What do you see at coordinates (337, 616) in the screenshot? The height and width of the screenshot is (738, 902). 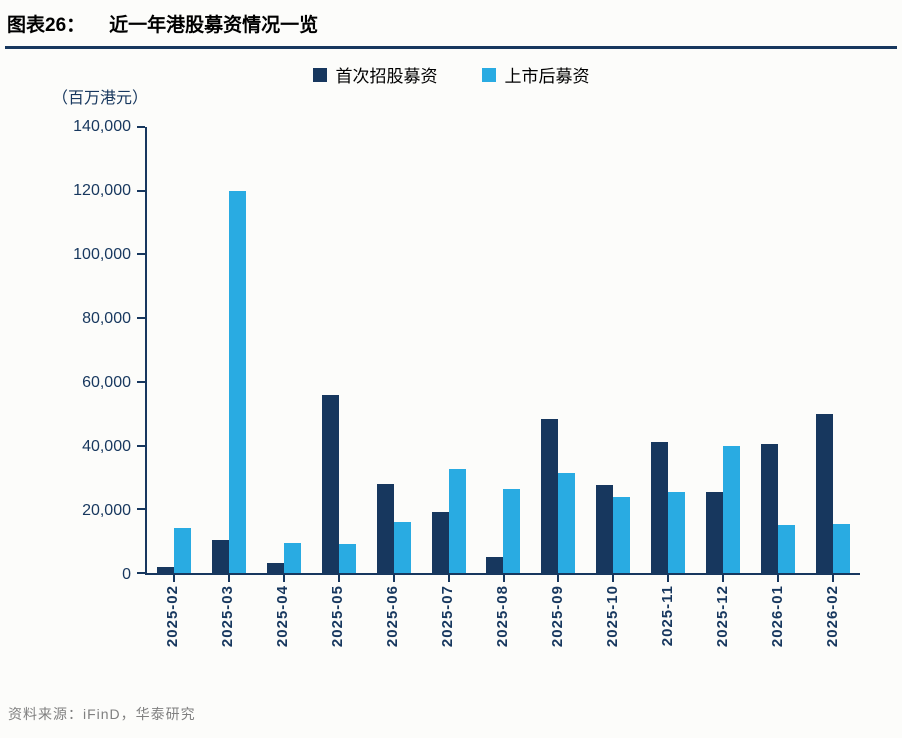 I see `x-label: 2025-05` at bounding box center [337, 616].